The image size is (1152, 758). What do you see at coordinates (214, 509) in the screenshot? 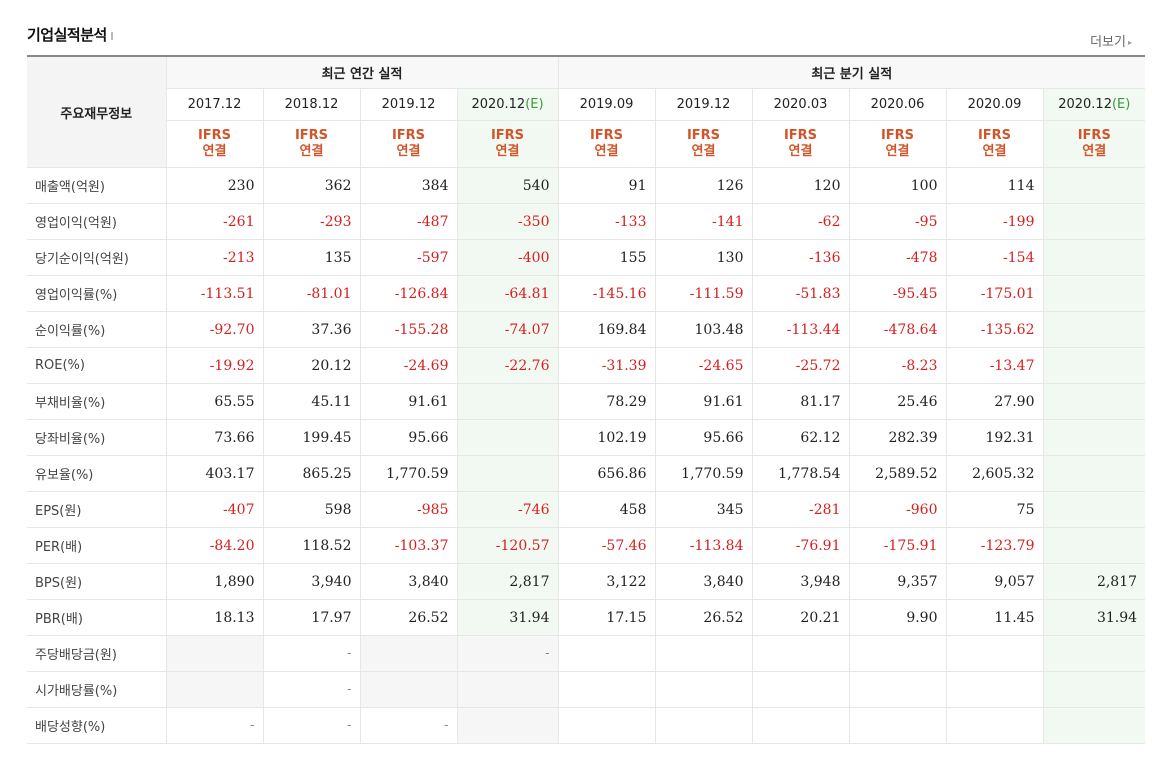
I see `table-cell: -407` at bounding box center [214, 509].